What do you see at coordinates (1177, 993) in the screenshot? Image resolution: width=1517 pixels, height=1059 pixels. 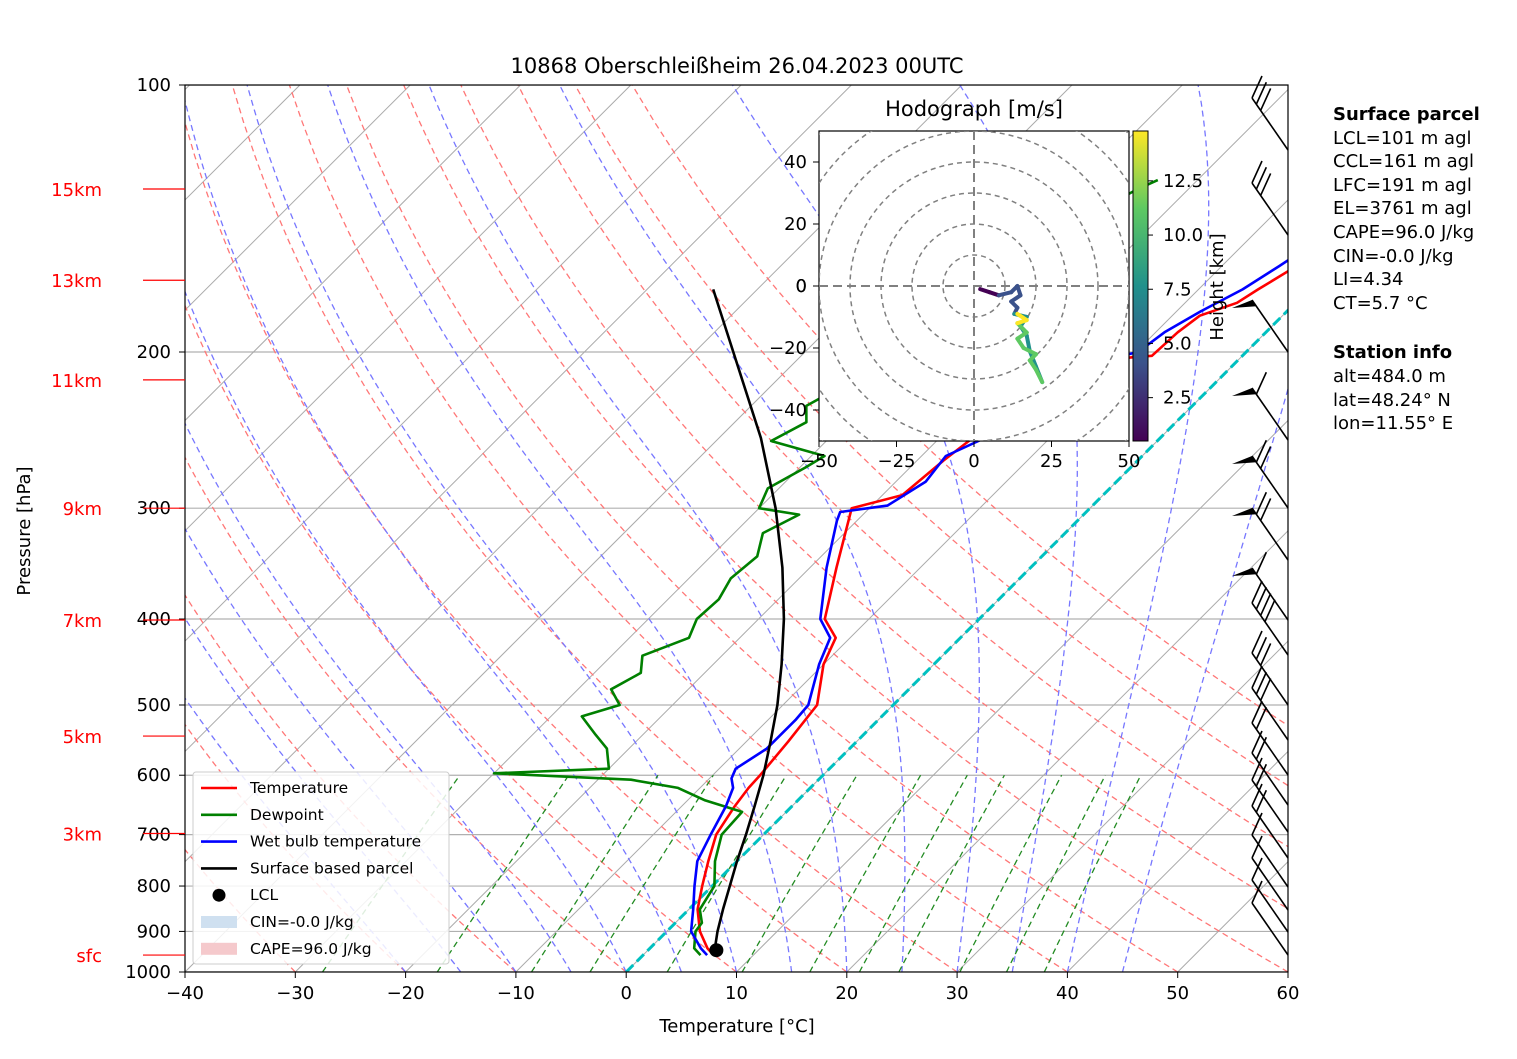 I see `x-tick-label: 50` at bounding box center [1177, 993].